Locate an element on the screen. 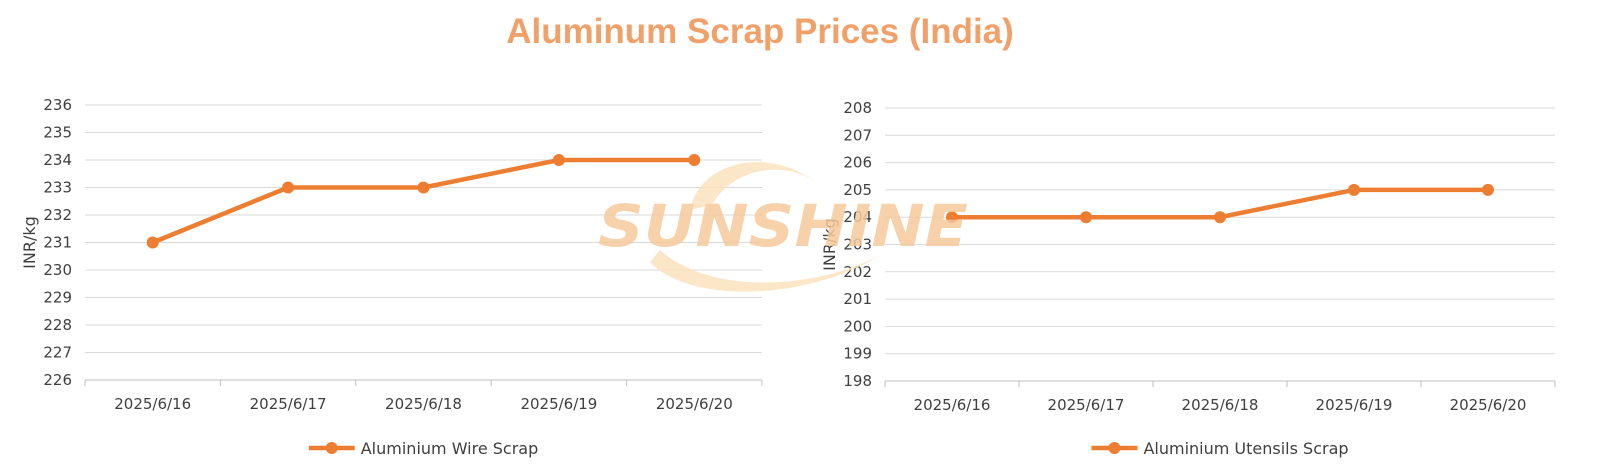 The image size is (1600, 475). y-tick-label: 233 is located at coordinates (57, 188).